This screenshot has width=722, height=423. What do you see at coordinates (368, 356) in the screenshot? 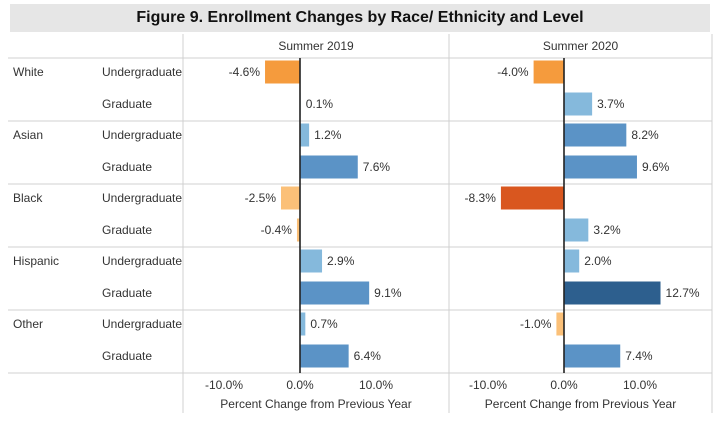
I see `data-label: 6.4%` at bounding box center [368, 356].